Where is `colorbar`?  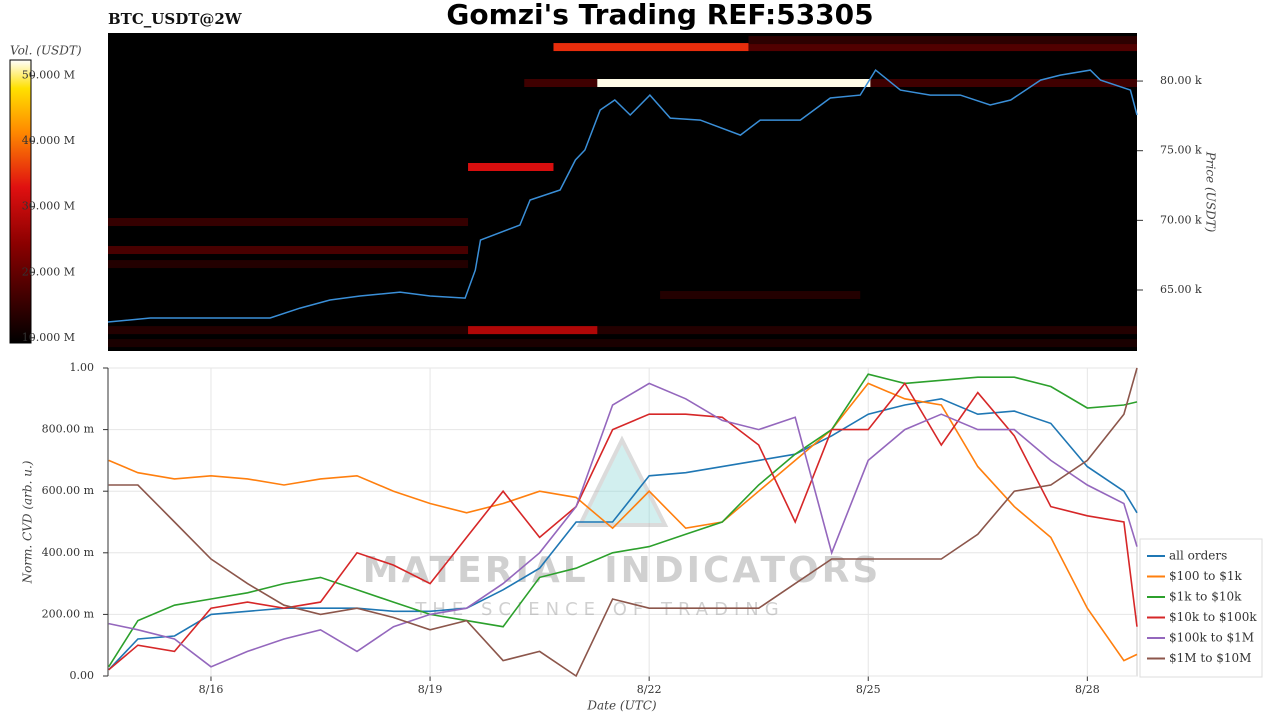 colorbar is located at coordinates (20, 201).